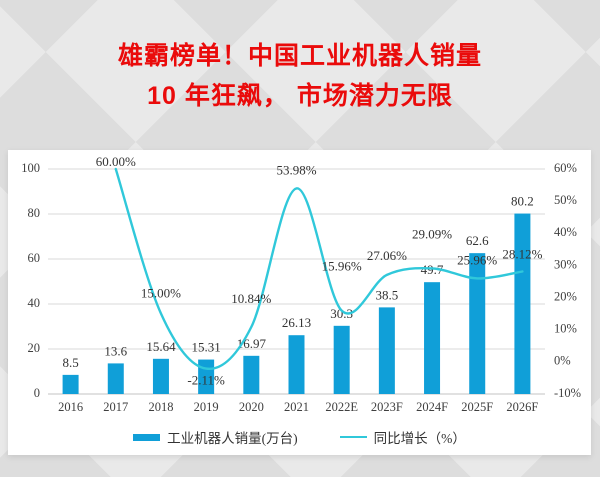 This screenshot has width=600, height=477. I want to click on growth-line-label: 25.96%, so click(477, 259).